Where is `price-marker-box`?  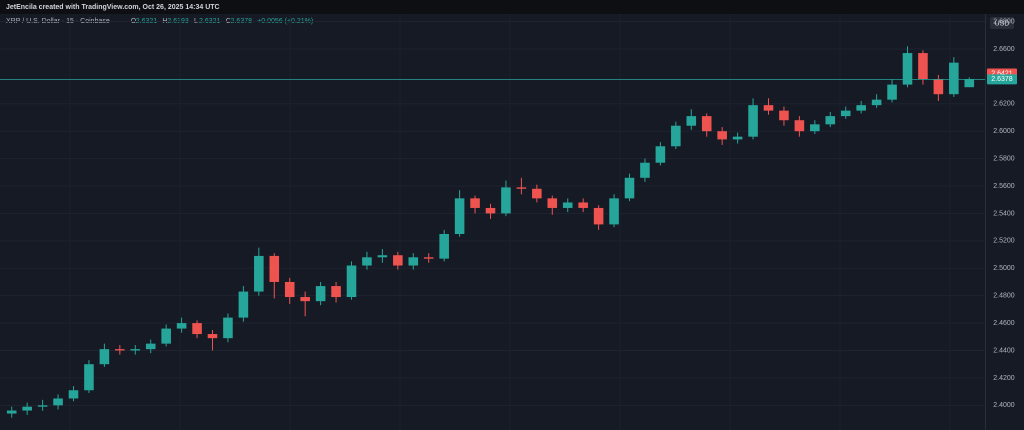 price-marker-box is located at coordinates (1002, 79).